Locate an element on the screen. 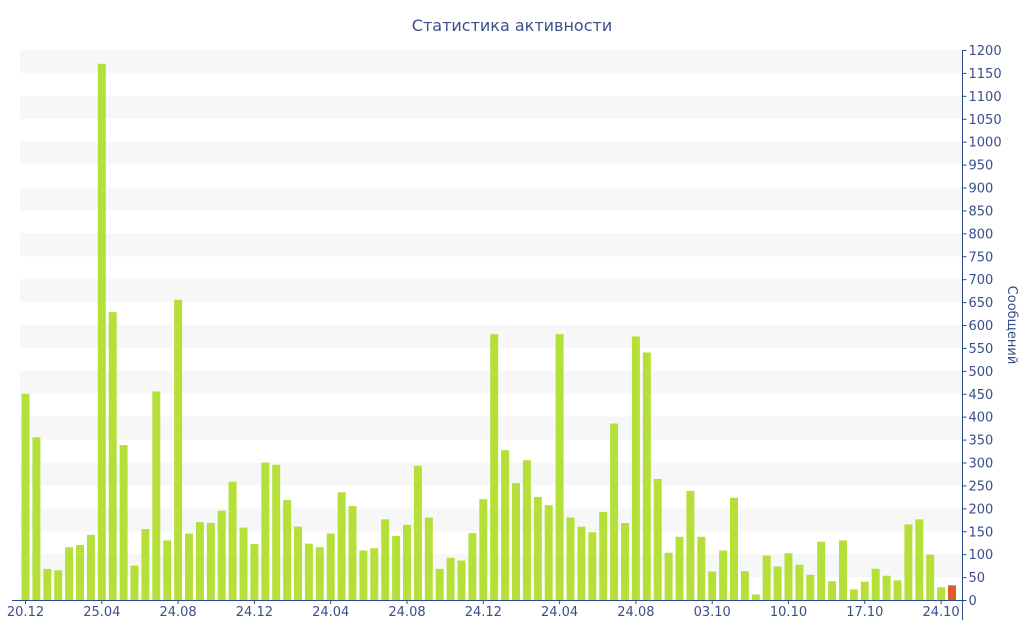 Image resolution: width=1024 pixels, height=640 pixels. y-tick-label: 550 is located at coordinates (981, 349).